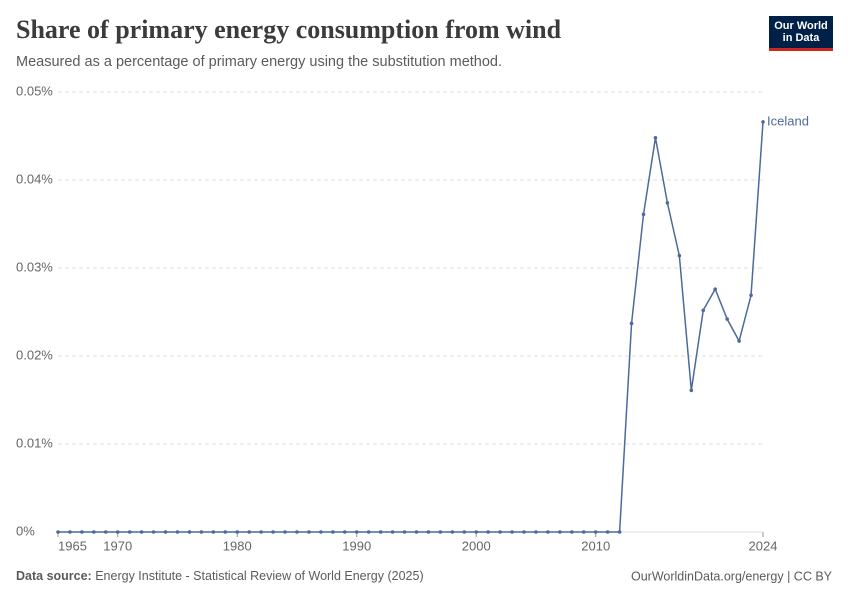 The height and width of the screenshot is (600, 850). I want to click on logo-text: Our World in Data, so click(801, 32).